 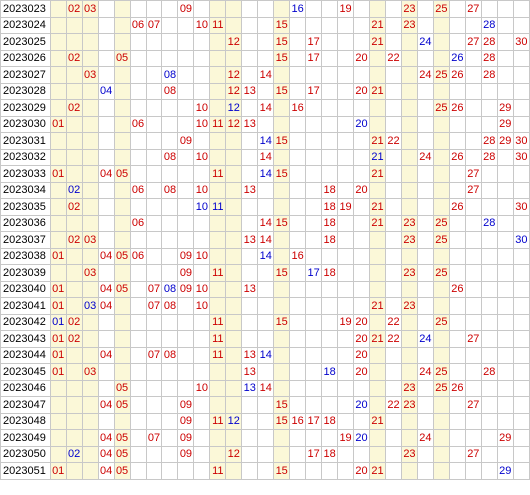 I want to click on period-cell: 2023026, so click(x=25, y=58).